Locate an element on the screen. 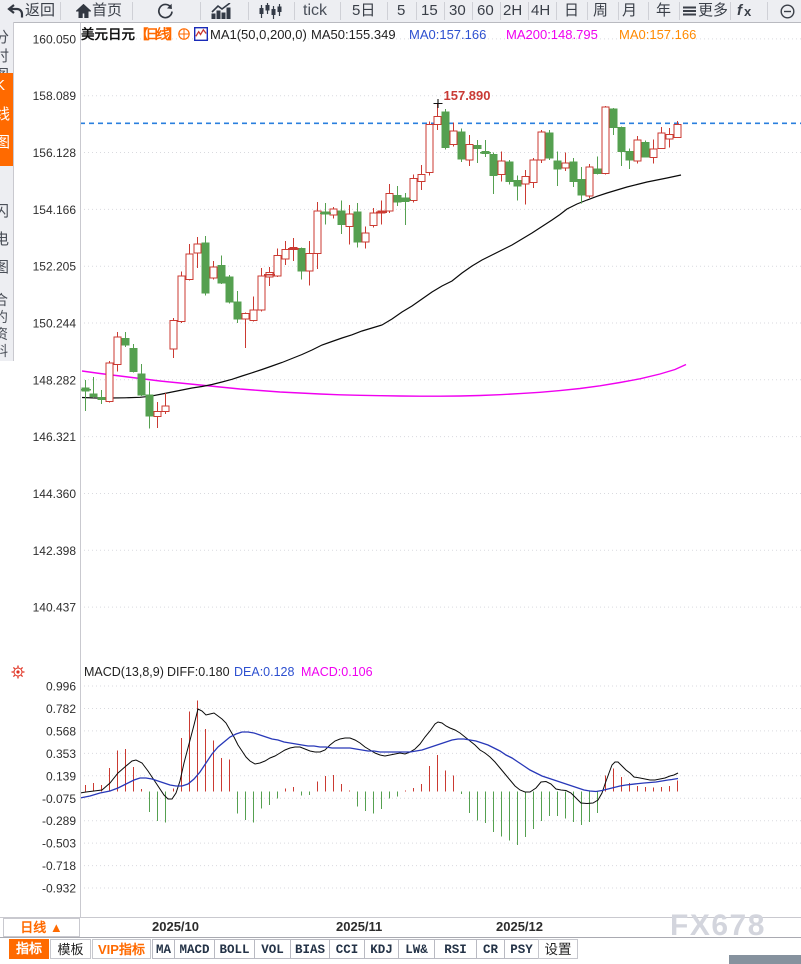 The height and width of the screenshot is (964, 801). svg-text: 160.050 is located at coordinates (55, 39).